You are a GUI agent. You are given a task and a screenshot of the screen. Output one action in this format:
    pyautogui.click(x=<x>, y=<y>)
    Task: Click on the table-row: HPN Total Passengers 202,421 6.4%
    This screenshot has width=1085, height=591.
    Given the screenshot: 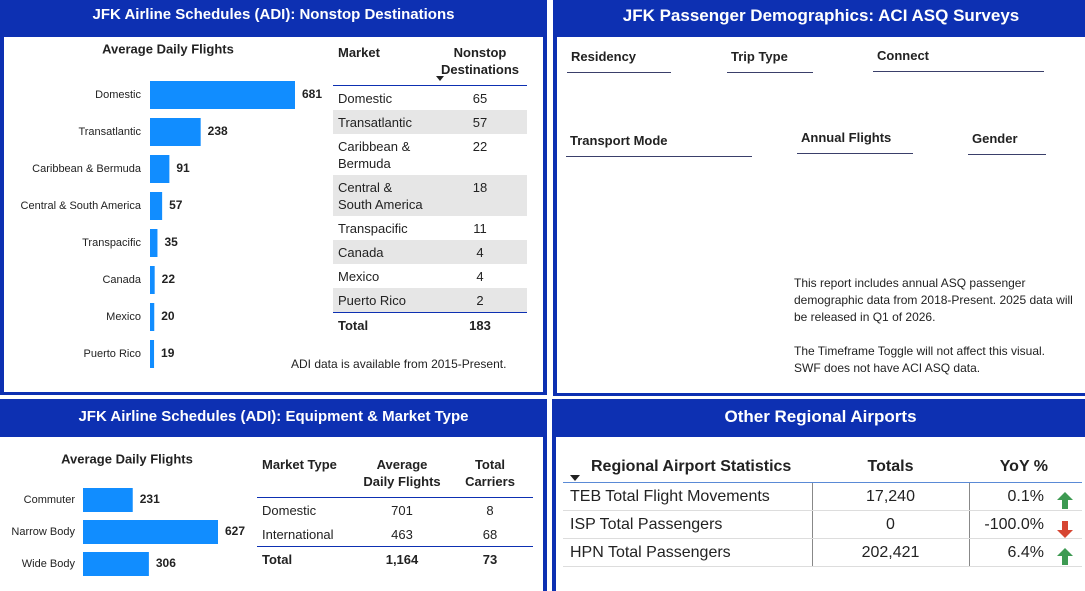 What is the action you would take?
    pyautogui.click(x=822, y=552)
    